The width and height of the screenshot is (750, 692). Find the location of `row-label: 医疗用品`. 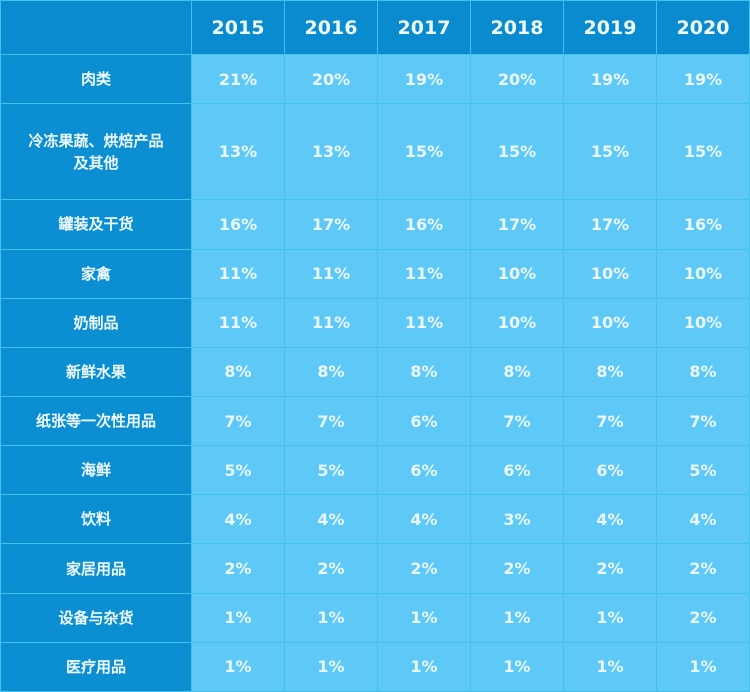

row-label: 医疗用品 is located at coordinates (96, 666).